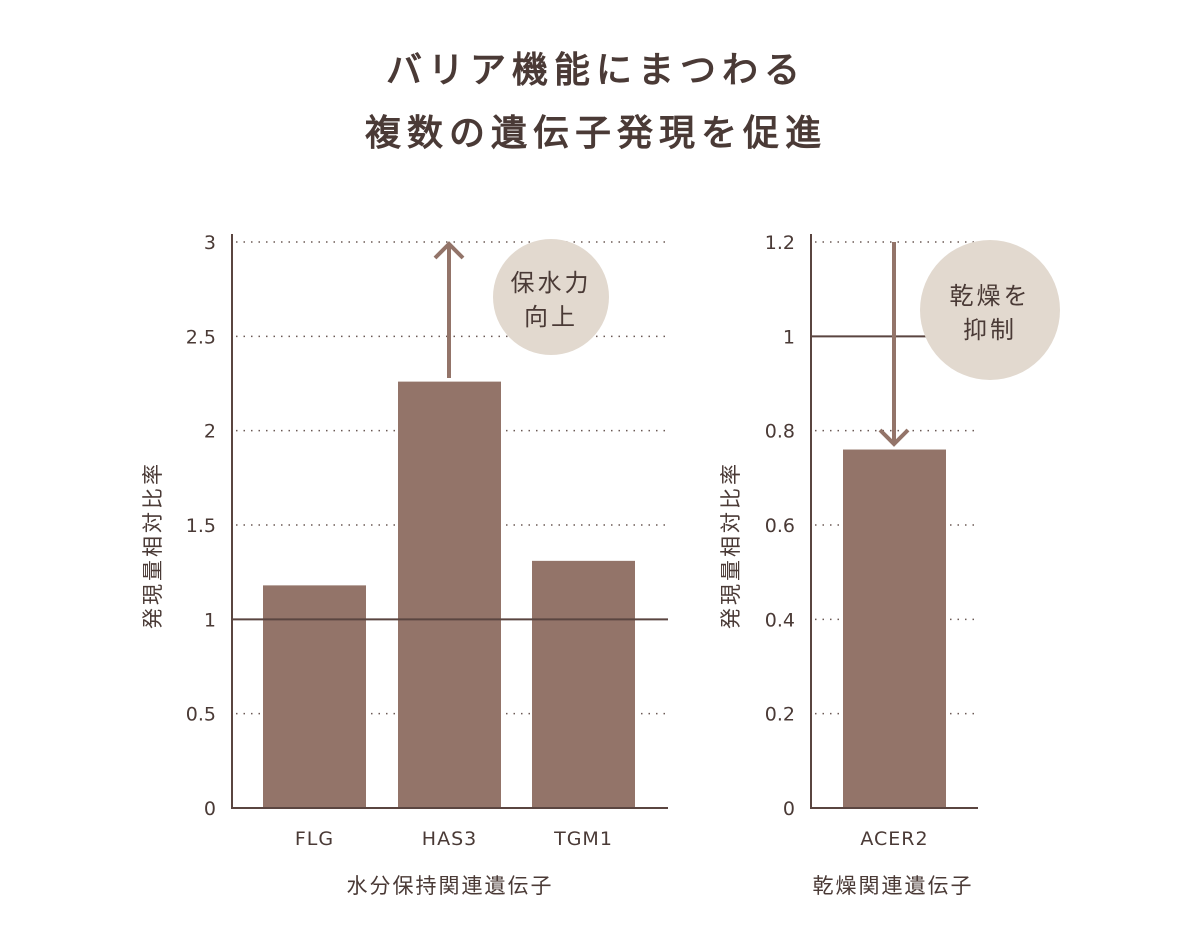 The width and height of the screenshot is (1200, 952). What do you see at coordinates (583, 684) in the screenshot?
I see `bar-tgm1` at bounding box center [583, 684].